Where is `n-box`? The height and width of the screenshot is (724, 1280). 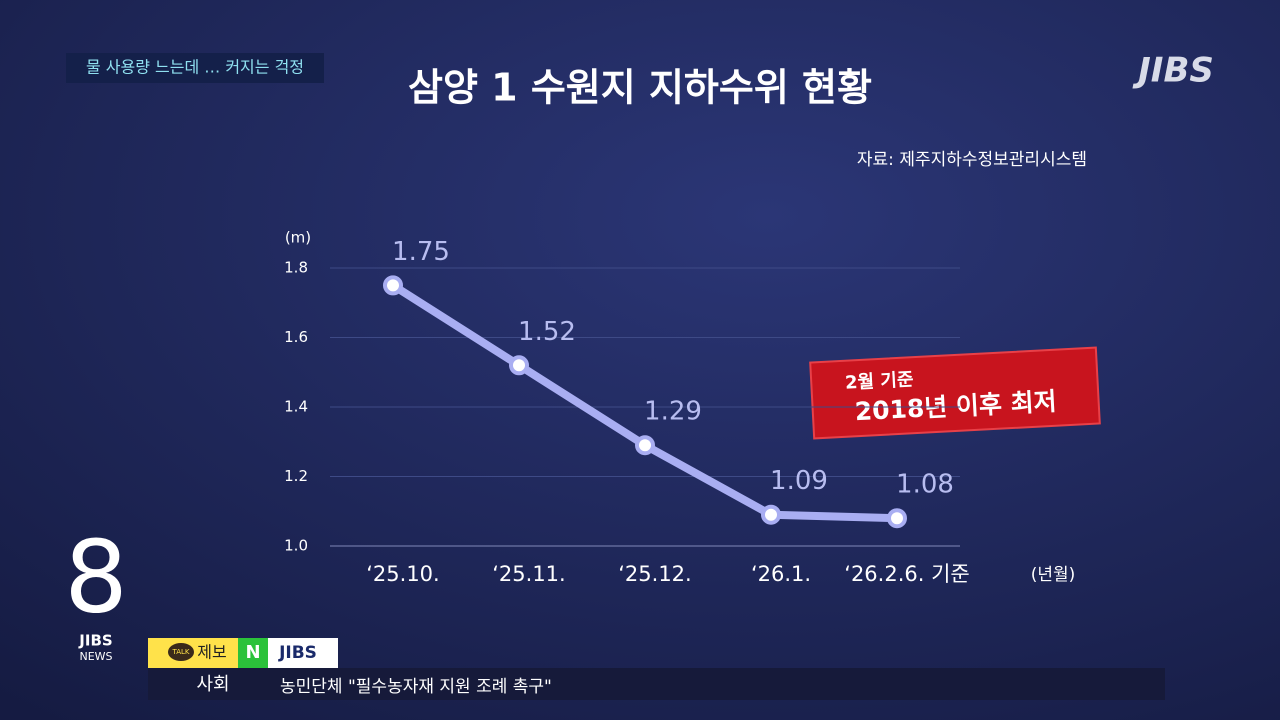 n-box is located at coordinates (253, 653).